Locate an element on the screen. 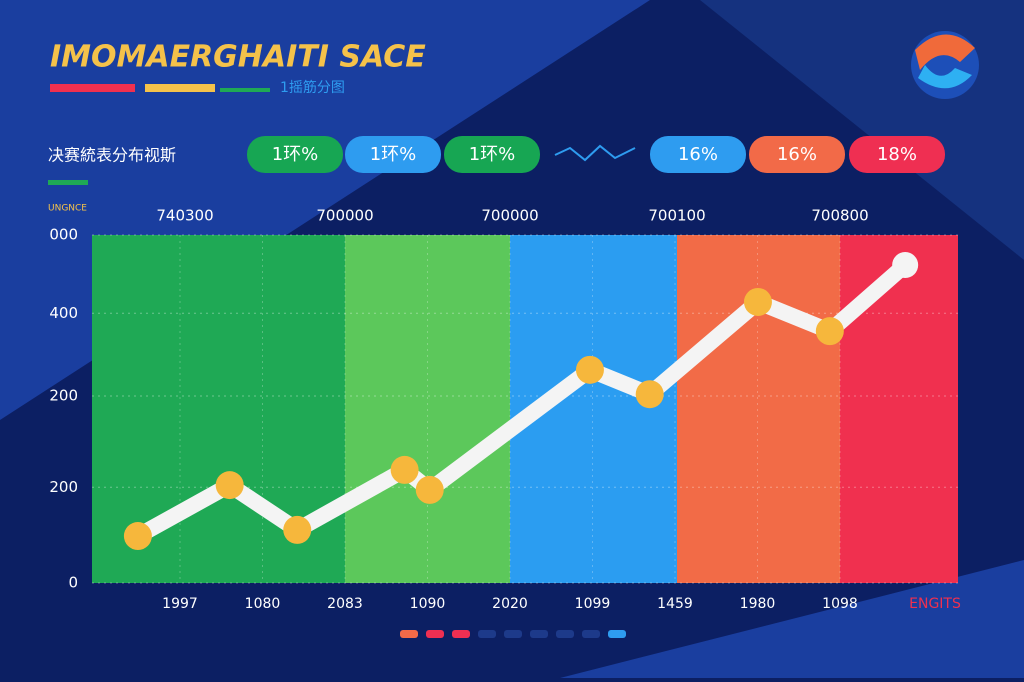 The image size is (1024, 682). x-tick-label: 2020 is located at coordinates (510, 604).